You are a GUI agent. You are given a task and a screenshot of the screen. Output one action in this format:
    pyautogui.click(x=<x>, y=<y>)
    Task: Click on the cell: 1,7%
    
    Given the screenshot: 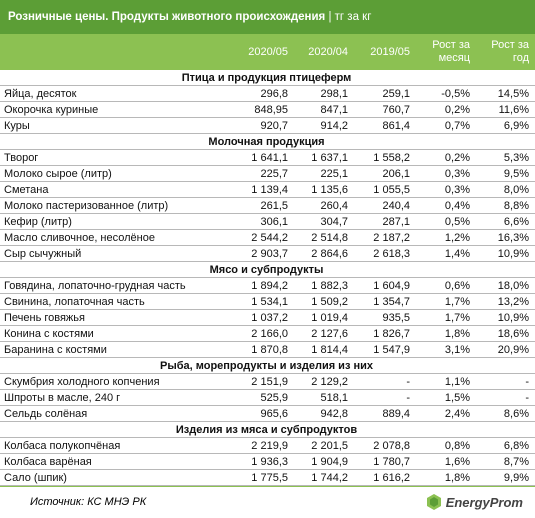 What is the action you would take?
    pyautogui.click(x=446, y=301)
    